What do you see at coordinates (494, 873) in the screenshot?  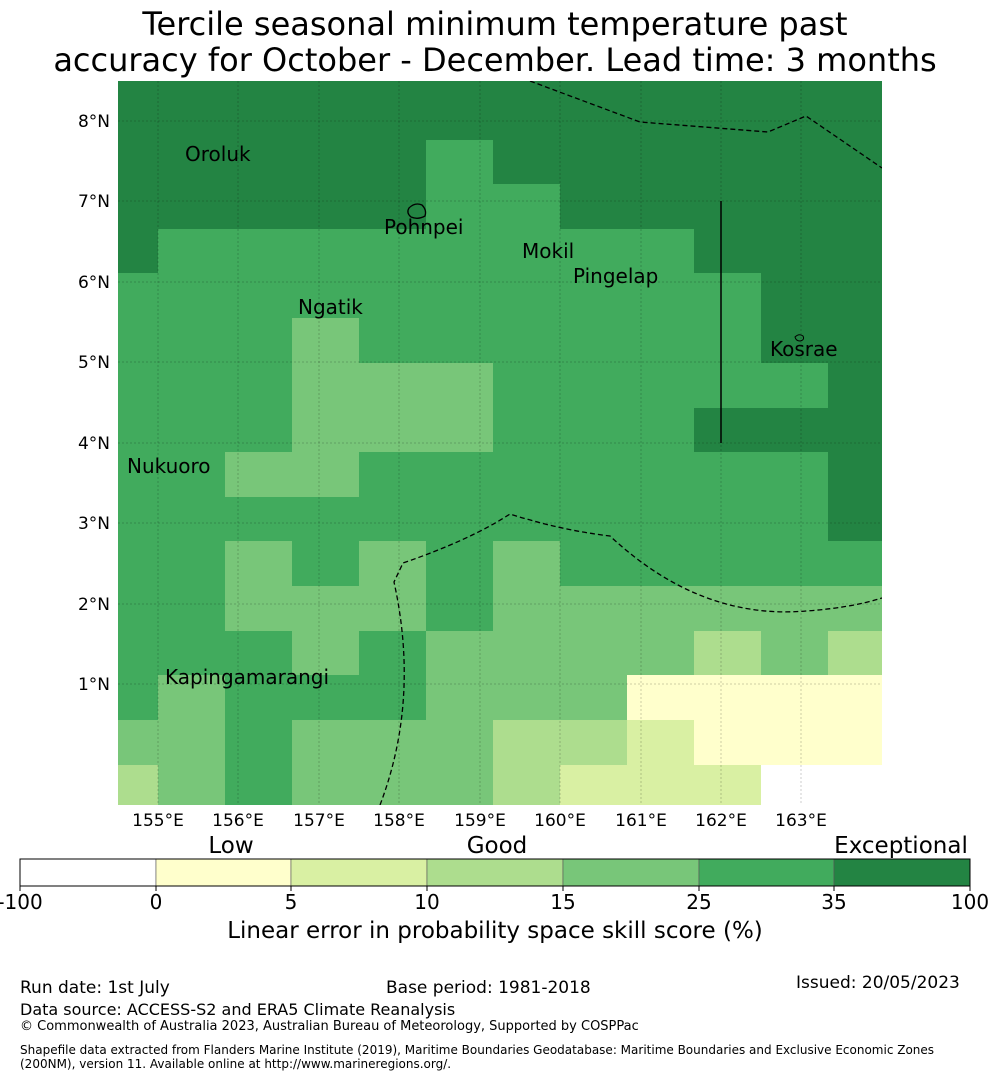 I see `colorbar: -100 0 5 10 15 25 35 100 Low Good Exceptional` at bounding box center [494, 873].